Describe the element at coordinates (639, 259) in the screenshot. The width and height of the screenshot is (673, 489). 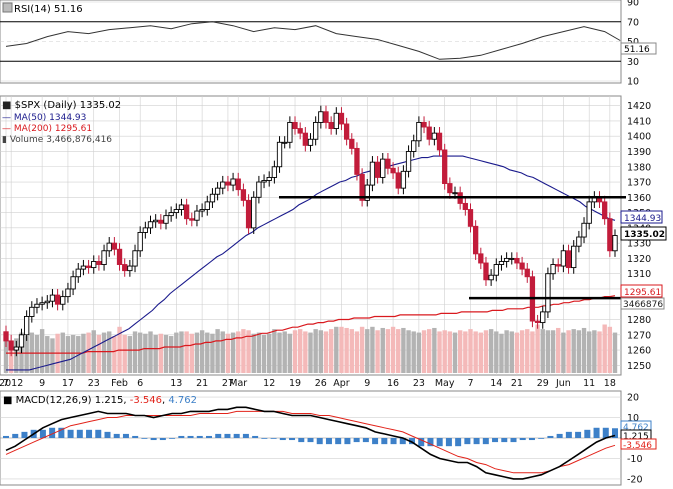
I see `price-tick-label: 1320` at that location.